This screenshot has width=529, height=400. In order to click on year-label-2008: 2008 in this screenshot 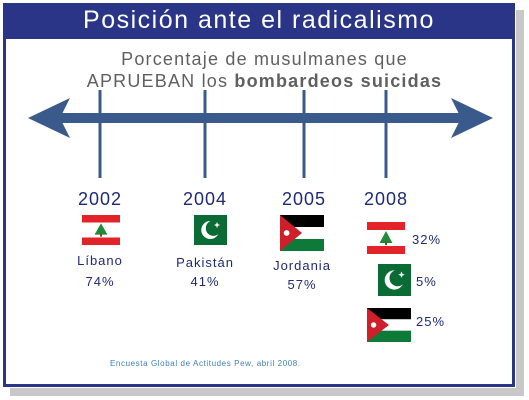, I will do `click(386, 199)`.